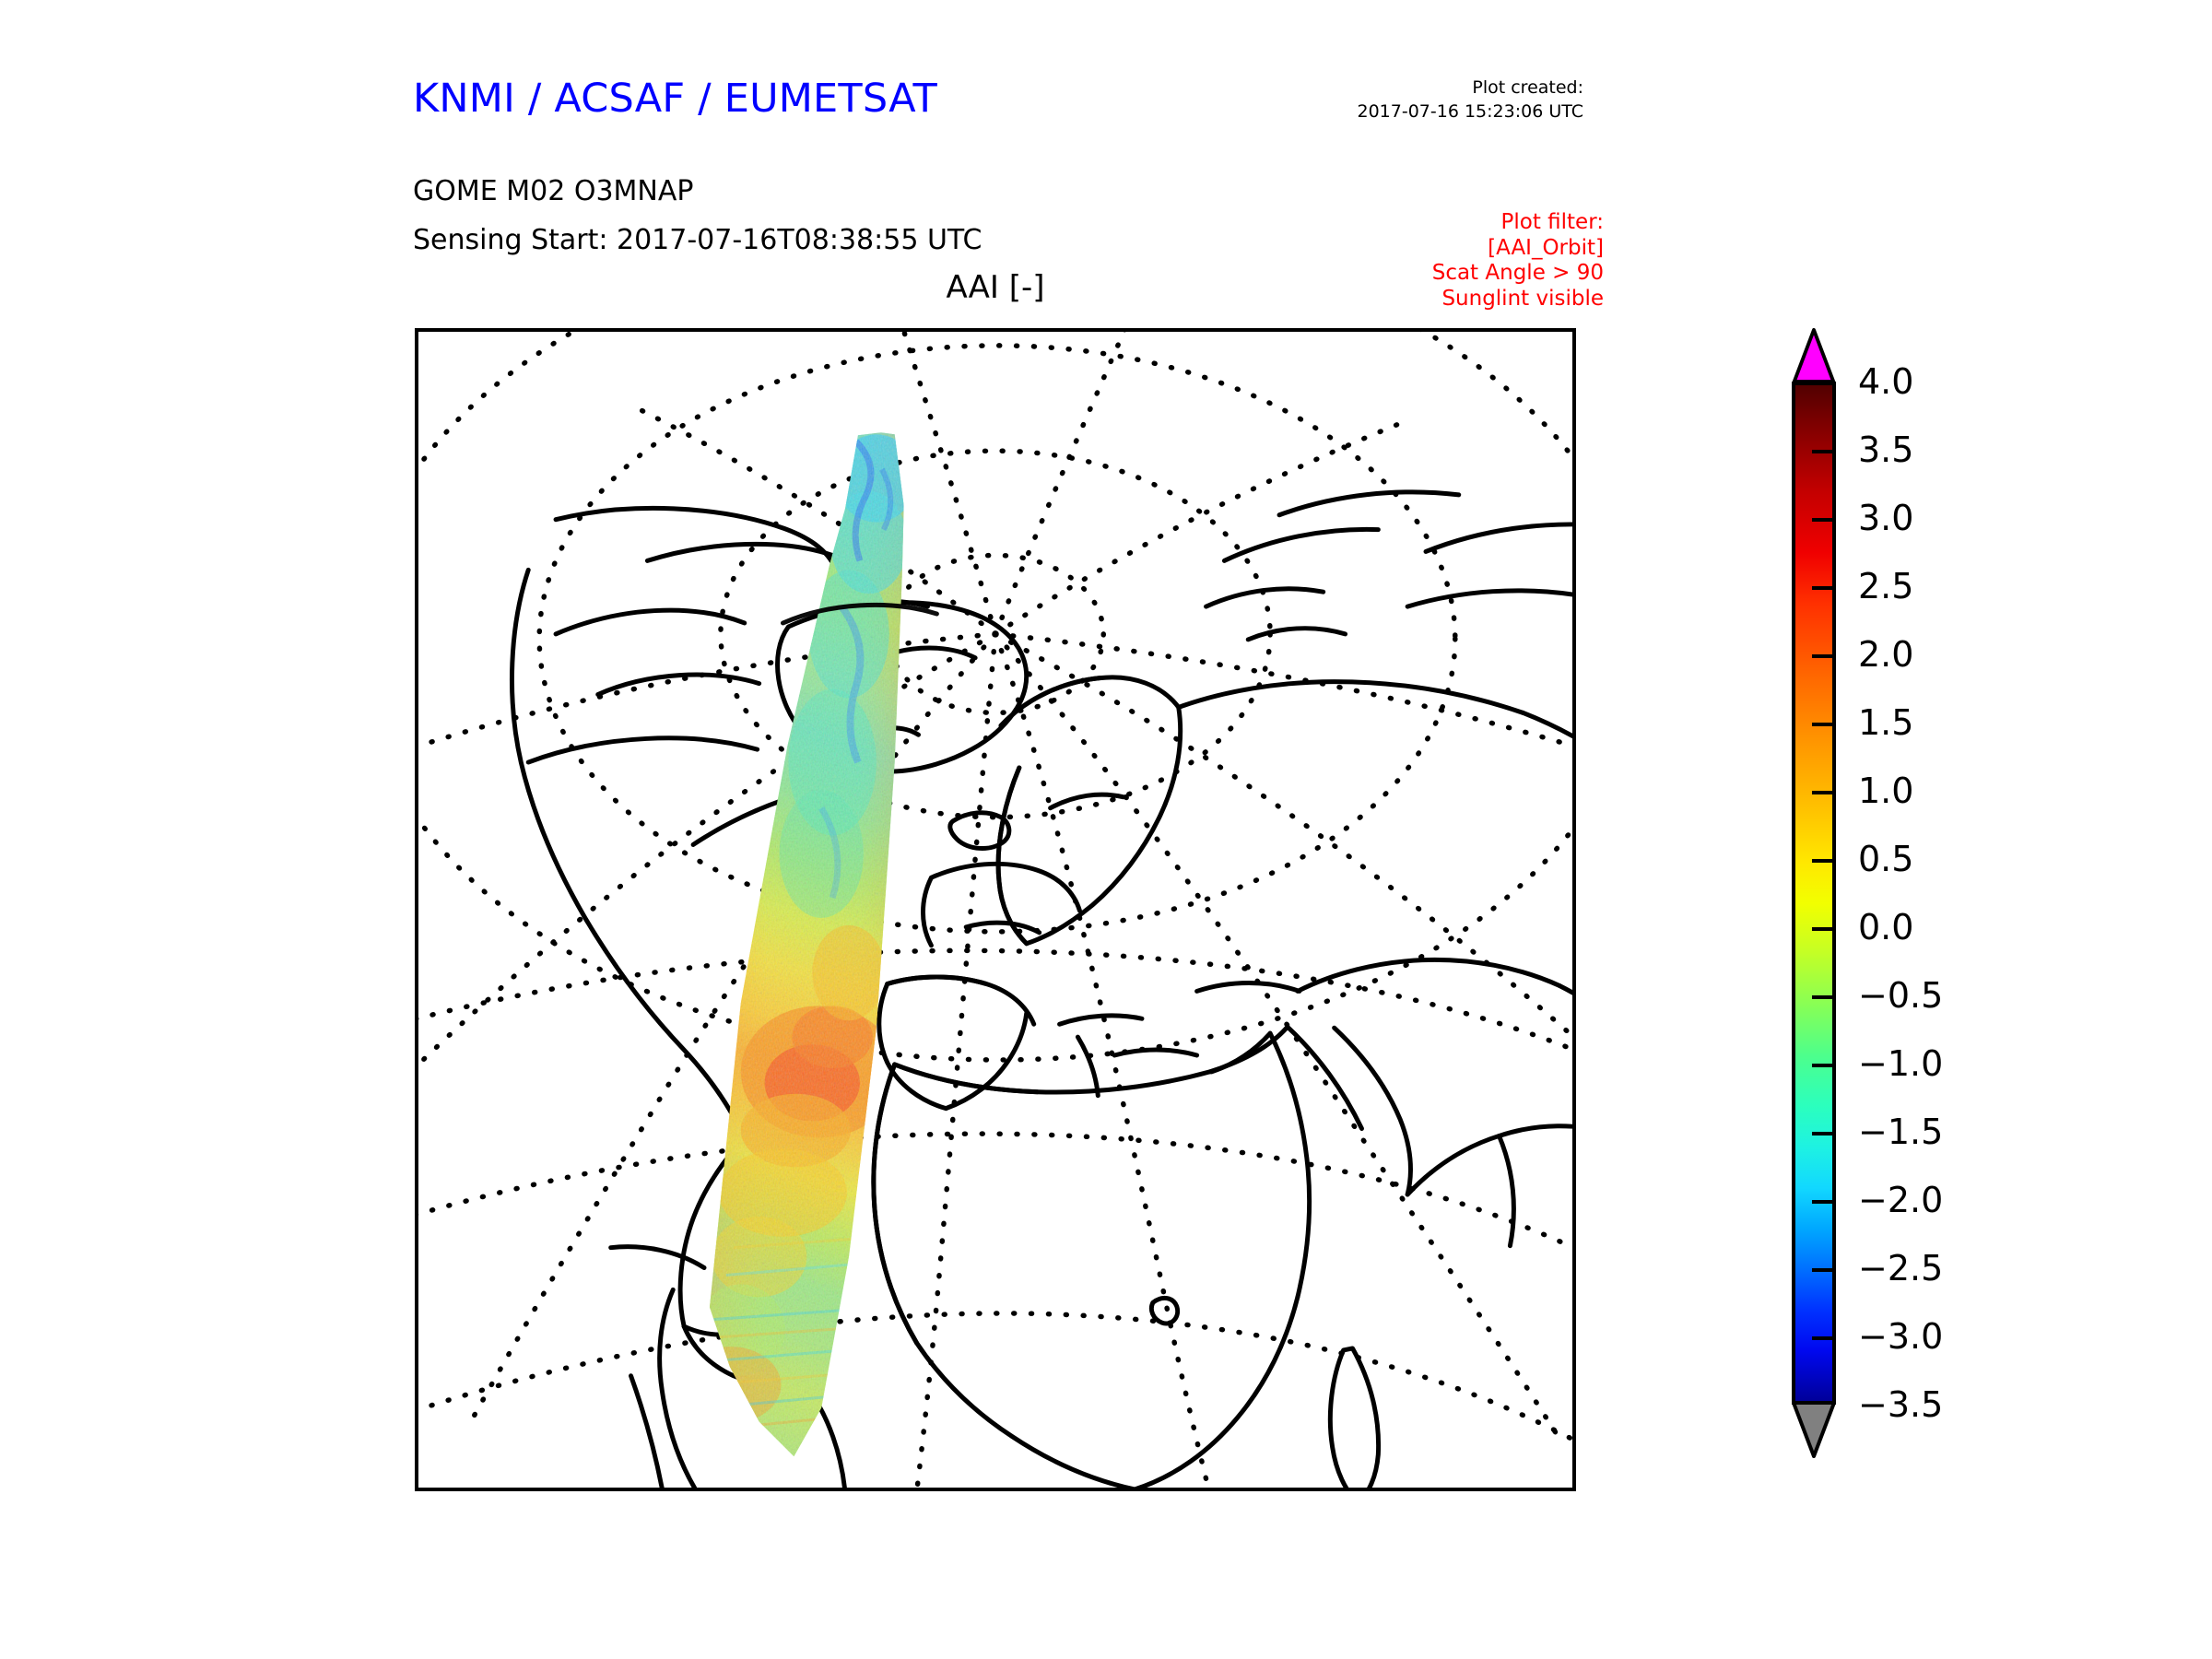  I want to click on plot-filter-label: Plot filter:, so click(1552, 222).